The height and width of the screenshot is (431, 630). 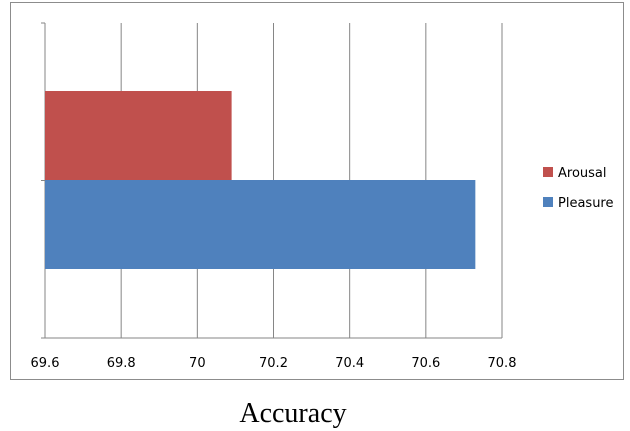 What do you see at coordinates (502, 363) in the screenshot?
I see `x-tick-label: 70.8` at bounding box center [502, 363].